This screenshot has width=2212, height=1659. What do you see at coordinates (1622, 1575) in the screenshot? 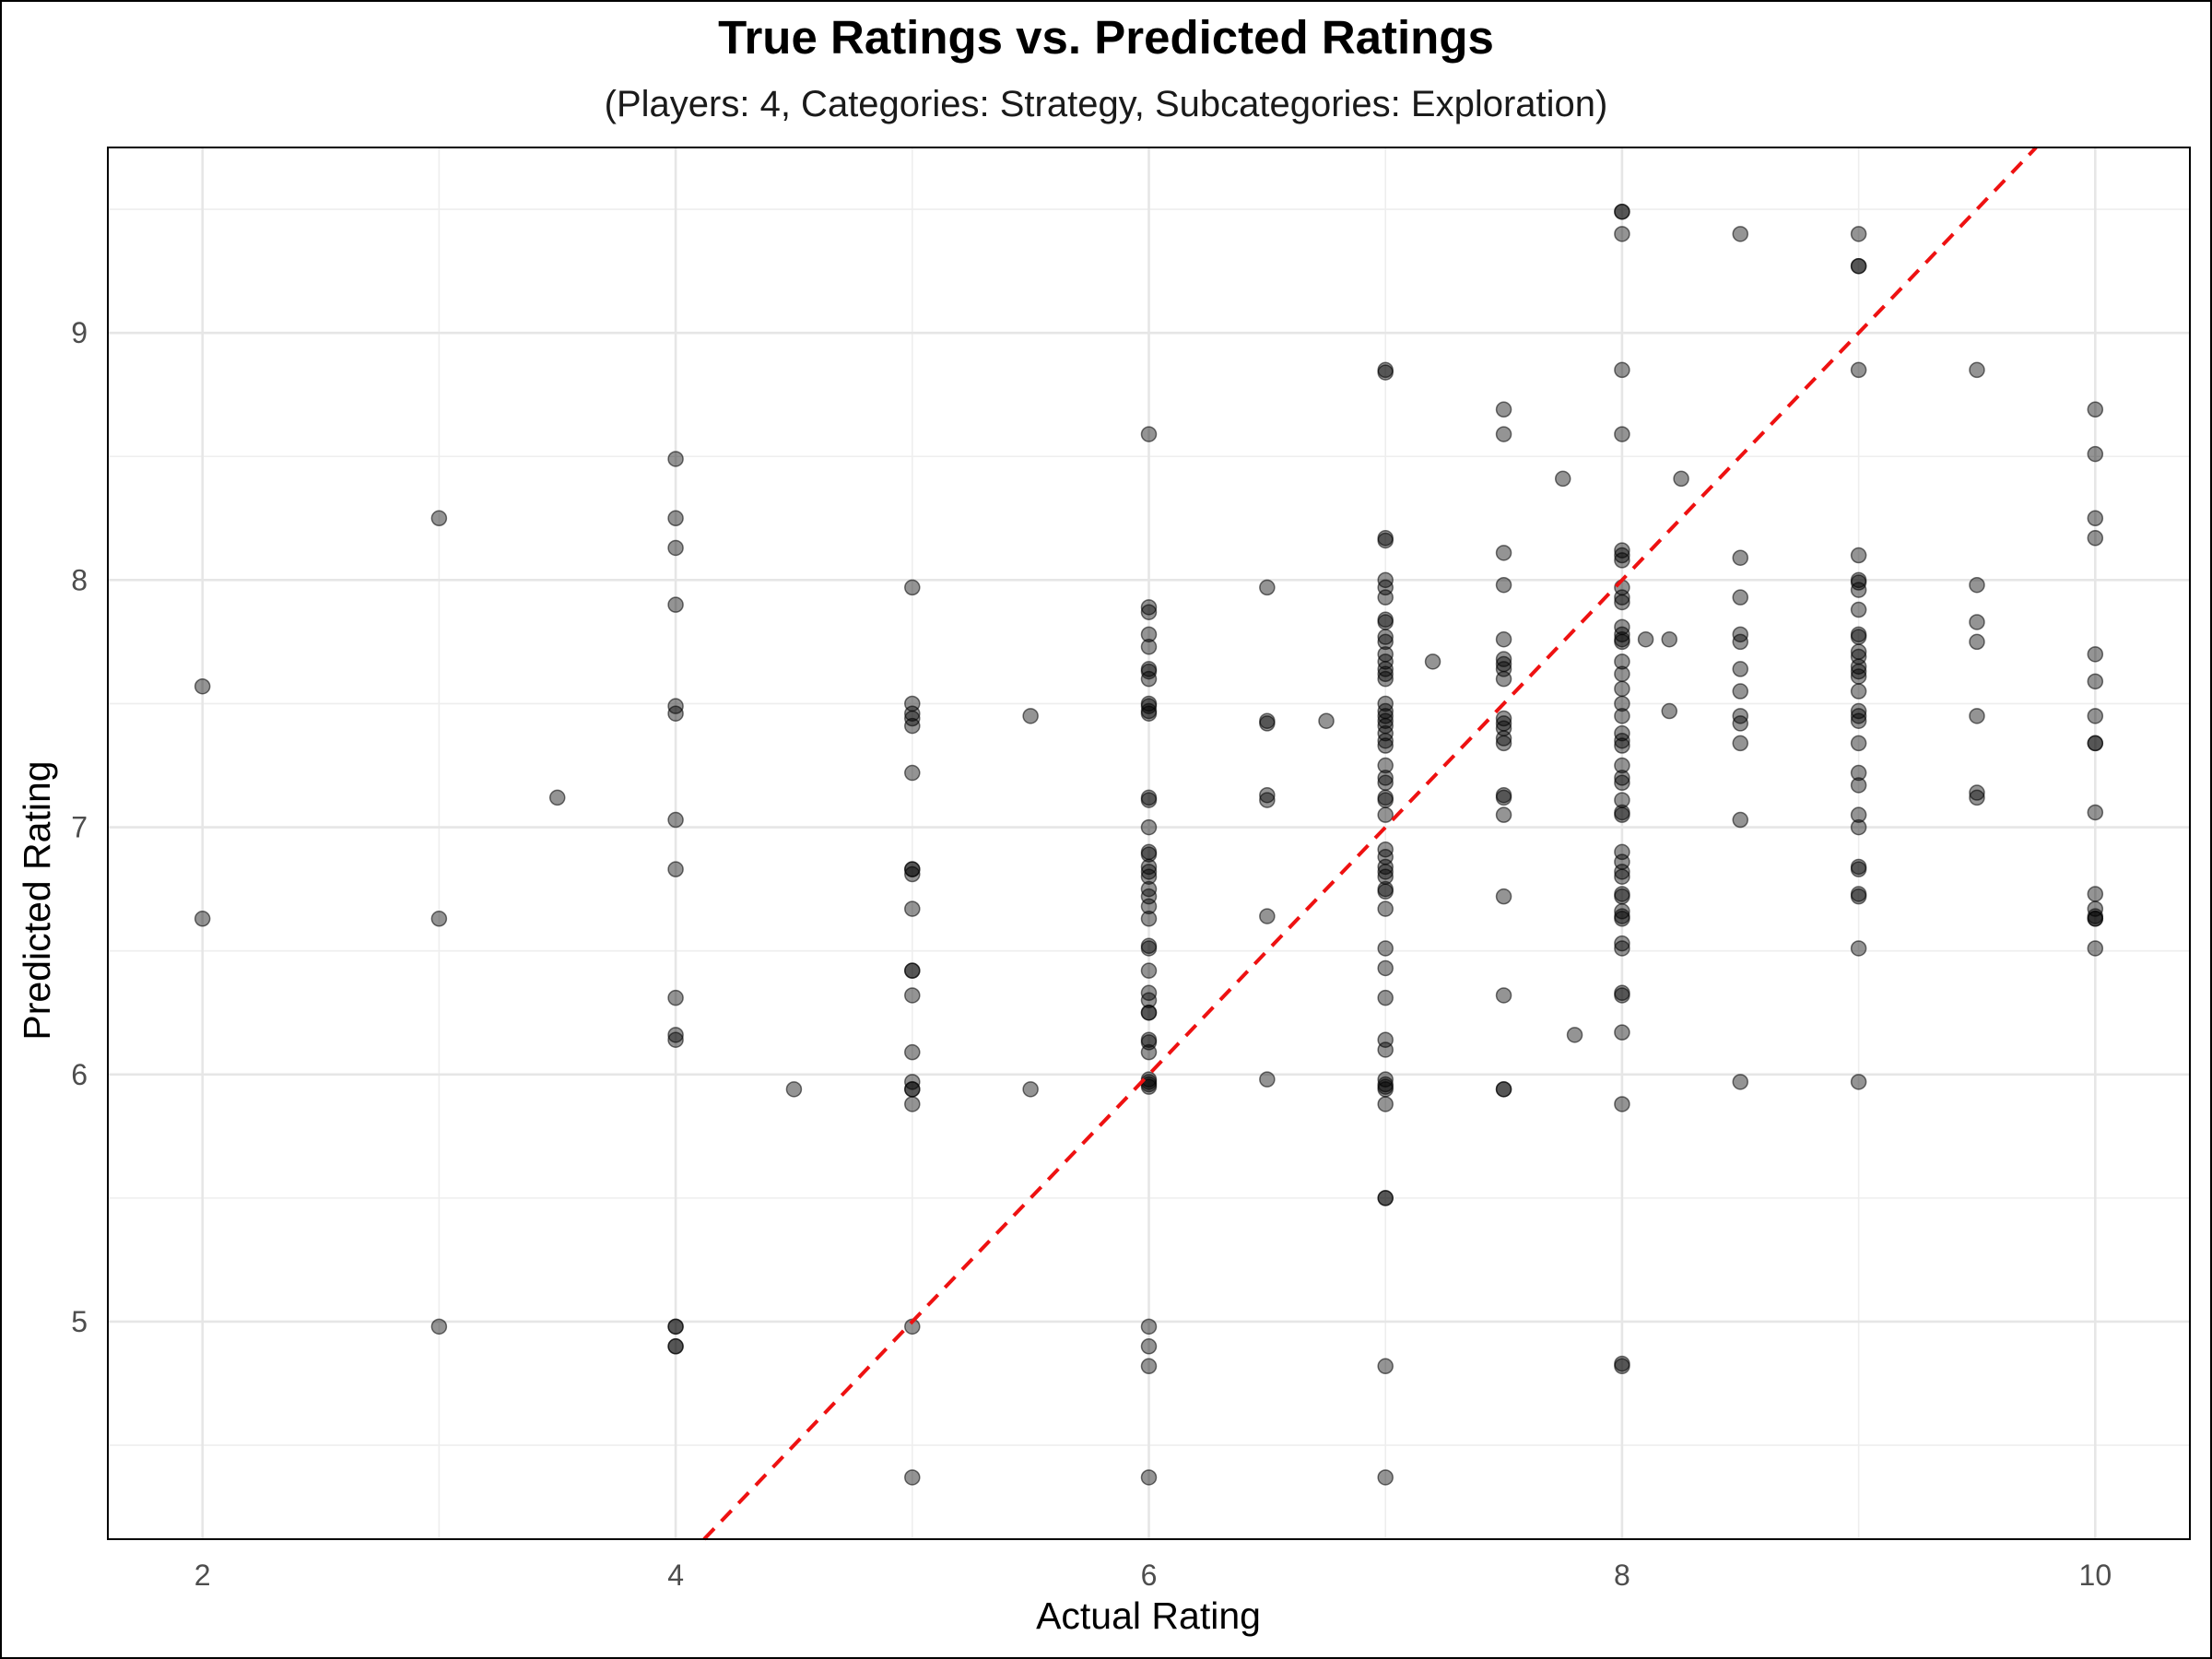
I see `x-tick-label: 8` at bounding box center [1622, 1575].